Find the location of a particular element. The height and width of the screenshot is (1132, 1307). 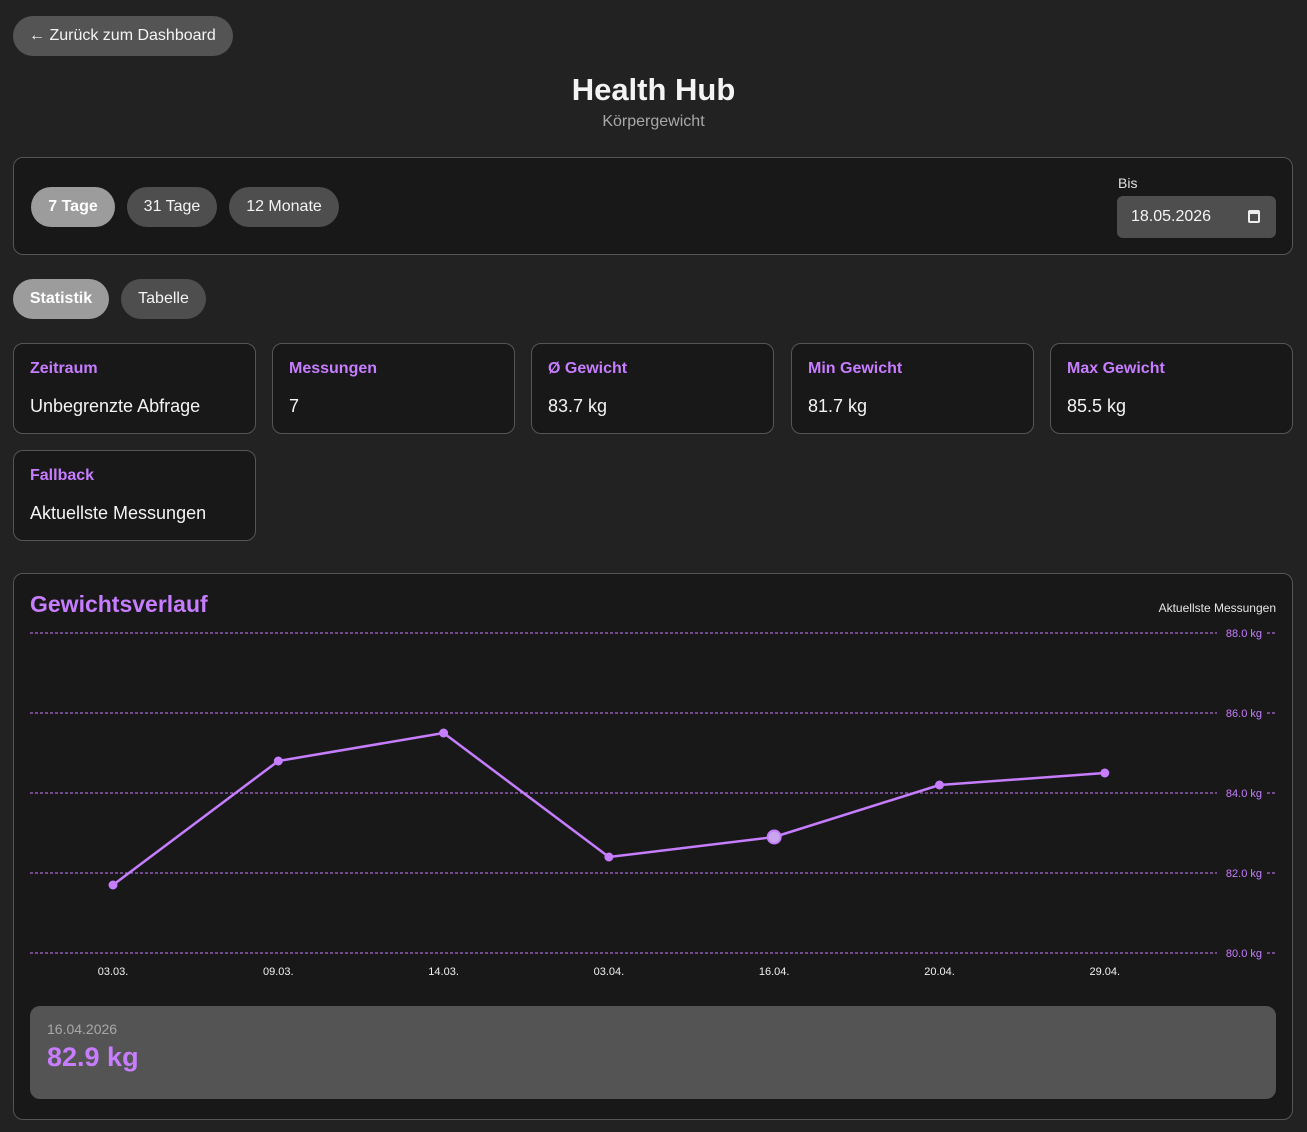

stat-label: Max Gewicht is located at coordinates (1116, 368).